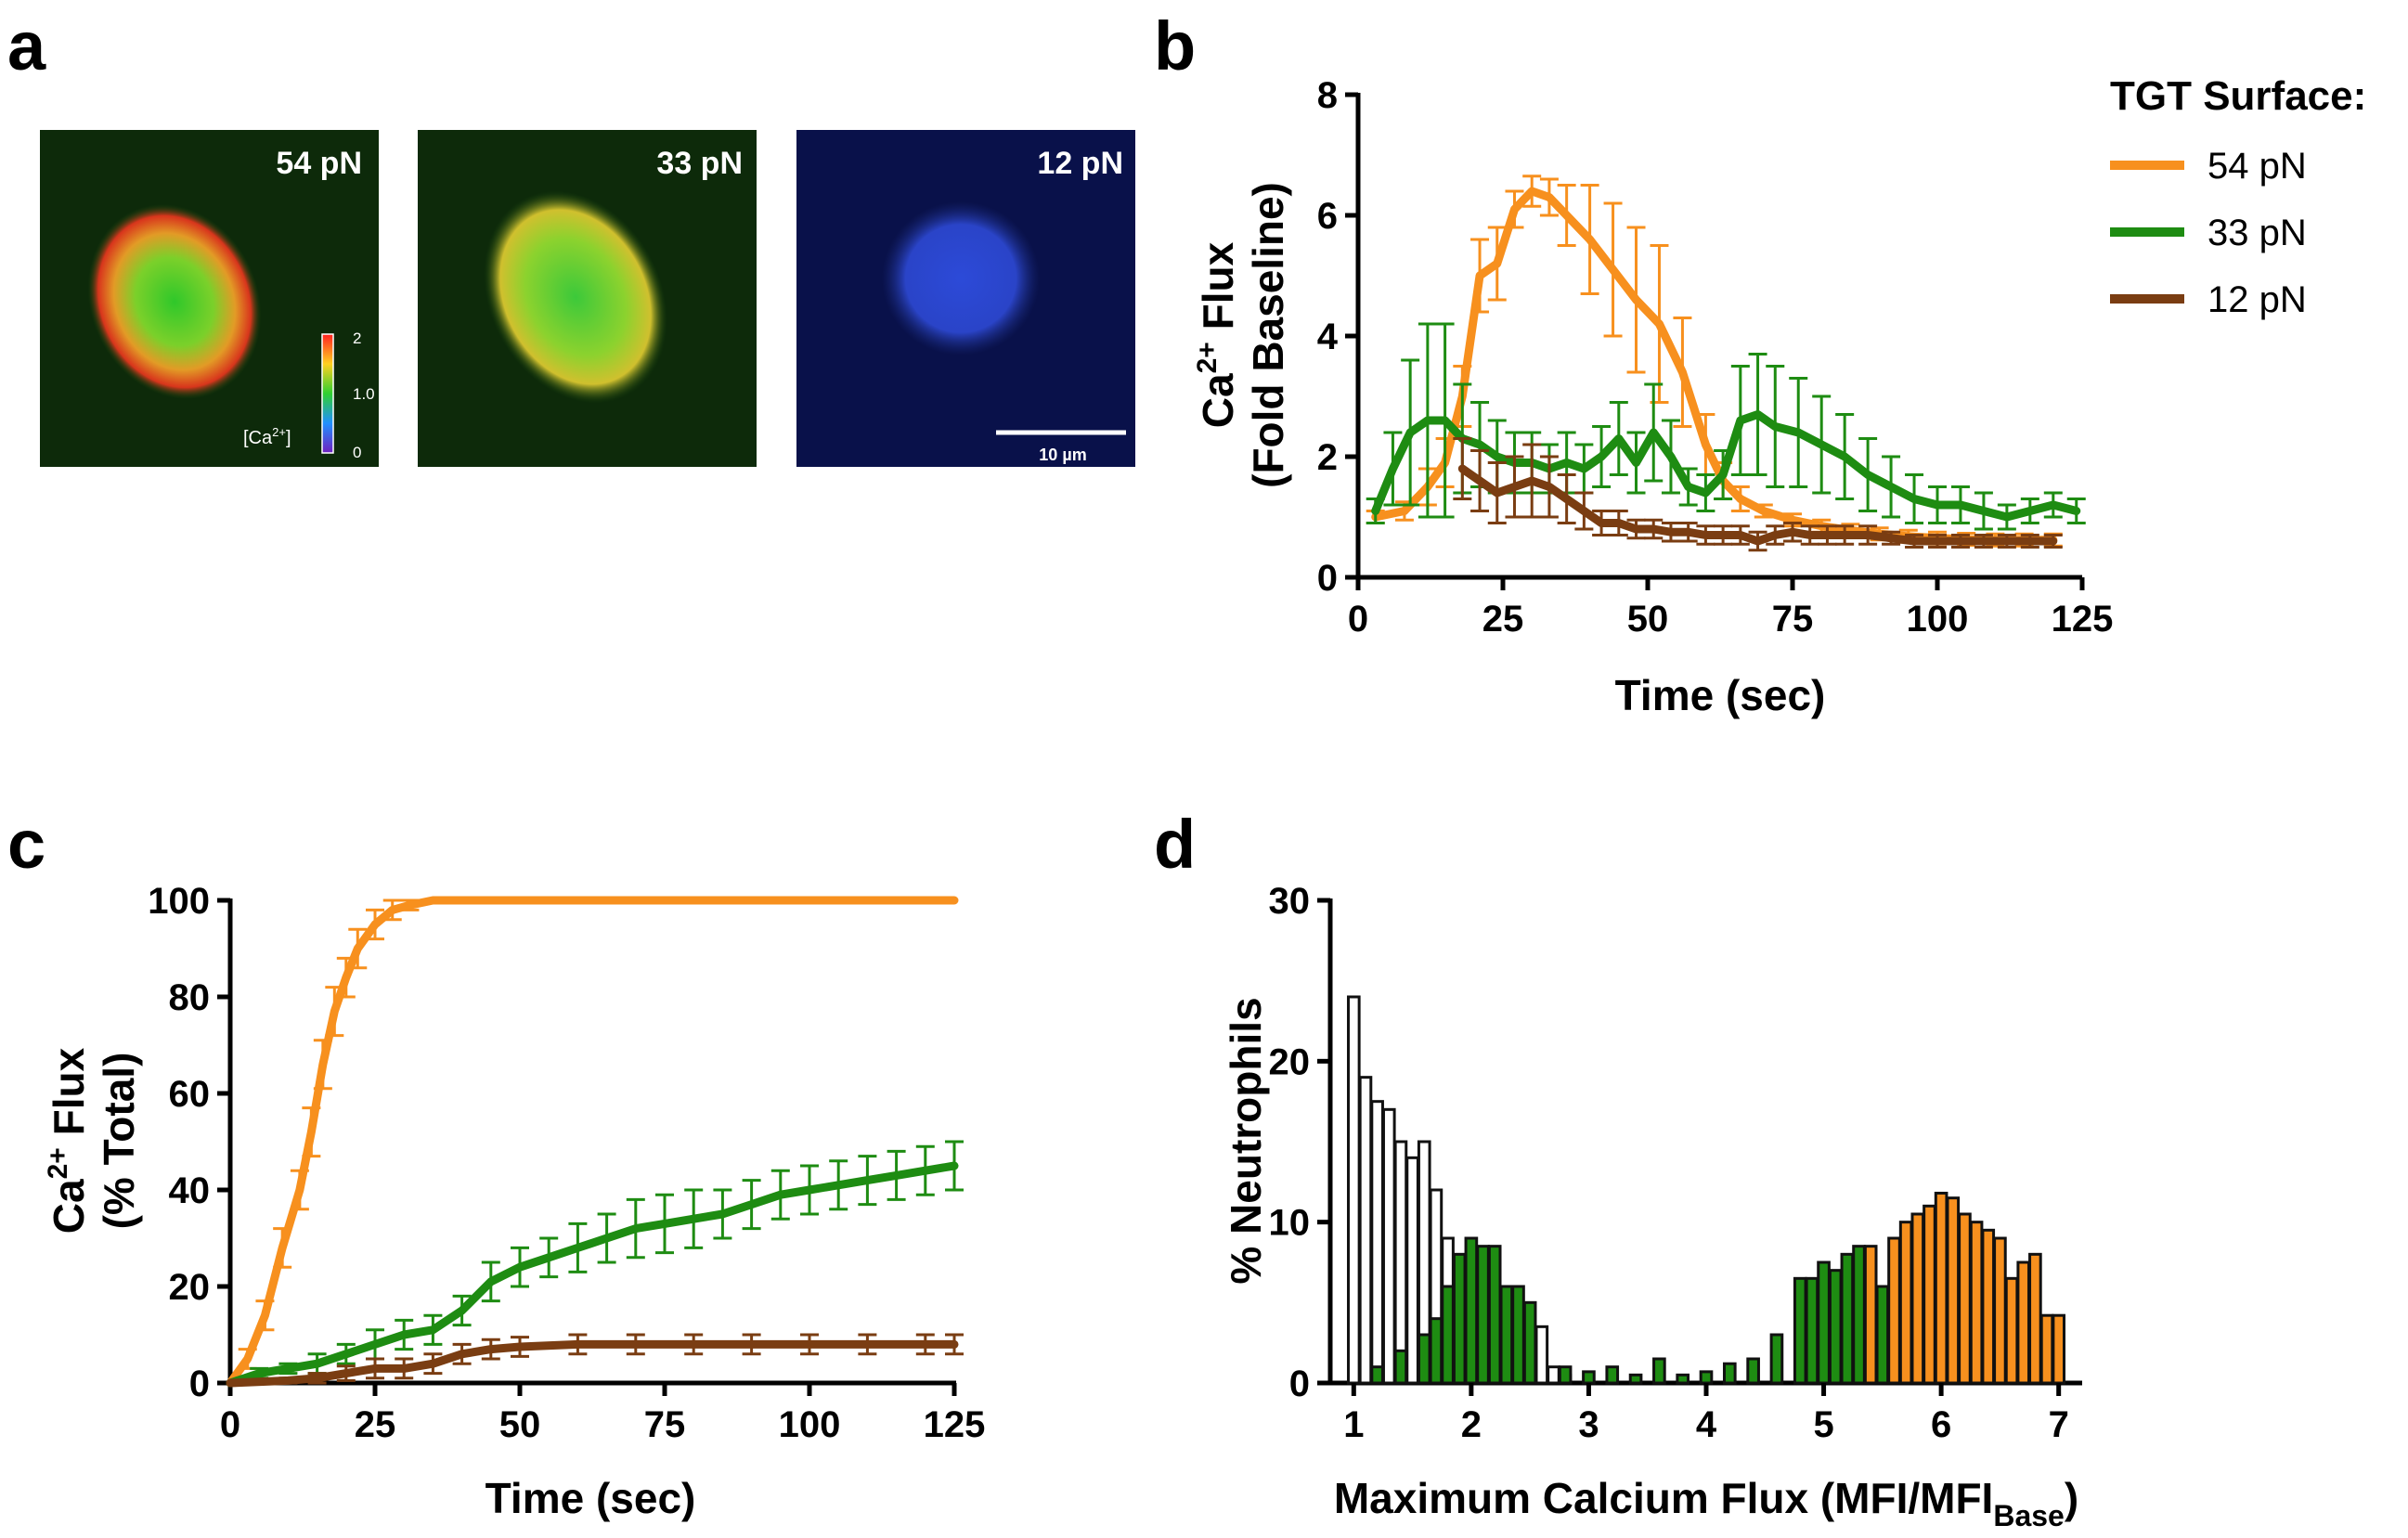 The image size is (2408, 1538). I want to click on micrograph-12pn: 12 pN 10 µm, so click(965, 298).